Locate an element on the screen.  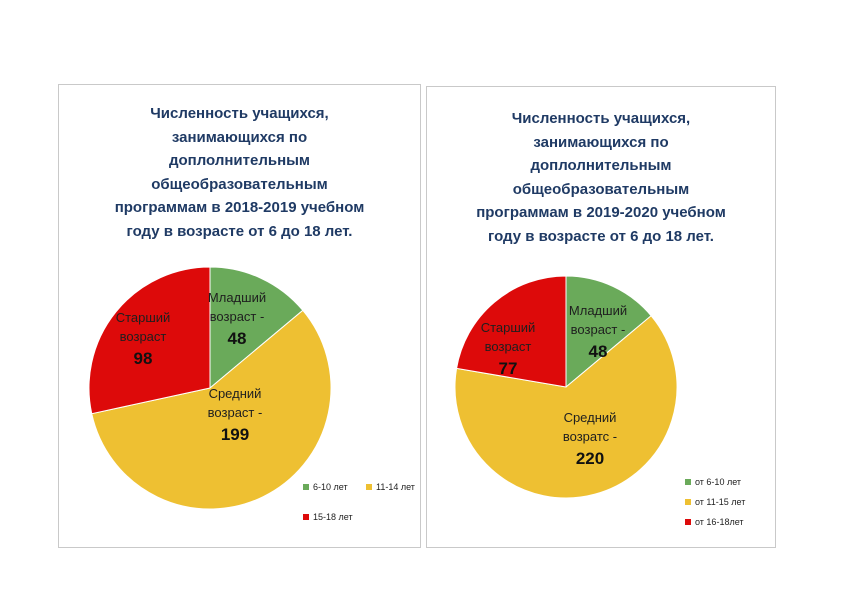
legend-item: от 11-15 лет is located at coordinates (715, 502).